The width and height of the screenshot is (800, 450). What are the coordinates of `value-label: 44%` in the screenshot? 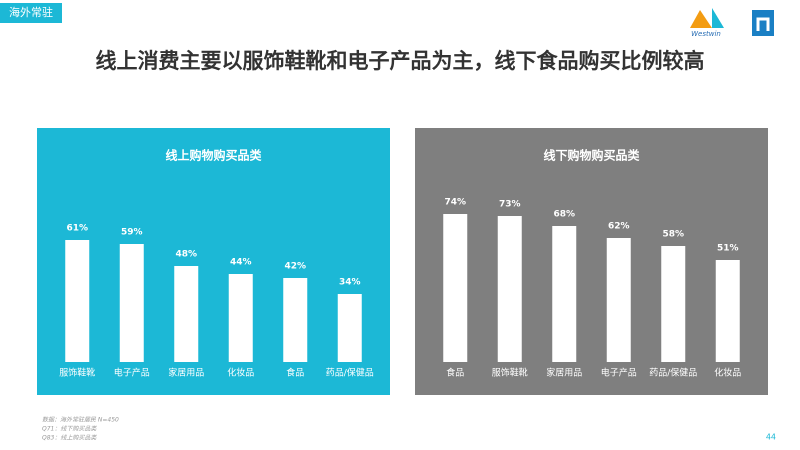 It's located at (241, 263).